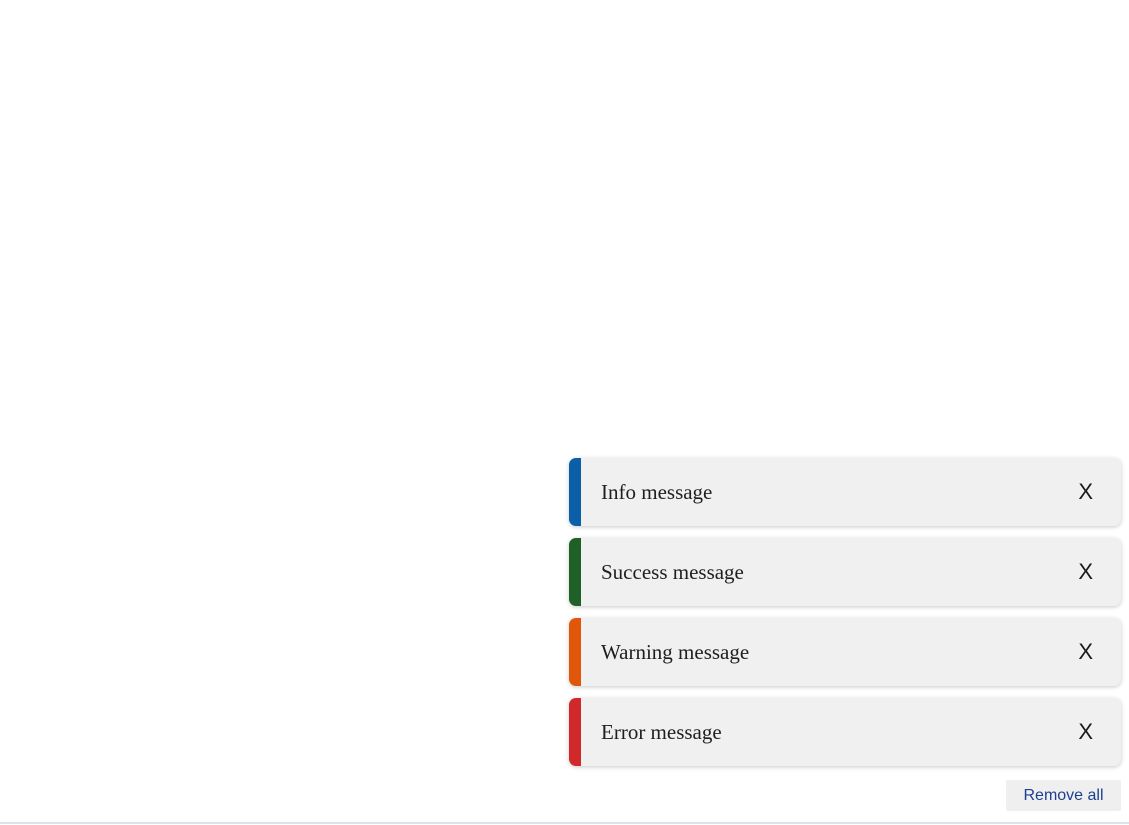  What do you see at coordinates (1063, 795) in the screenshot?
I see `remove-all-button: Remove all` at bounding box center [1063, 795].